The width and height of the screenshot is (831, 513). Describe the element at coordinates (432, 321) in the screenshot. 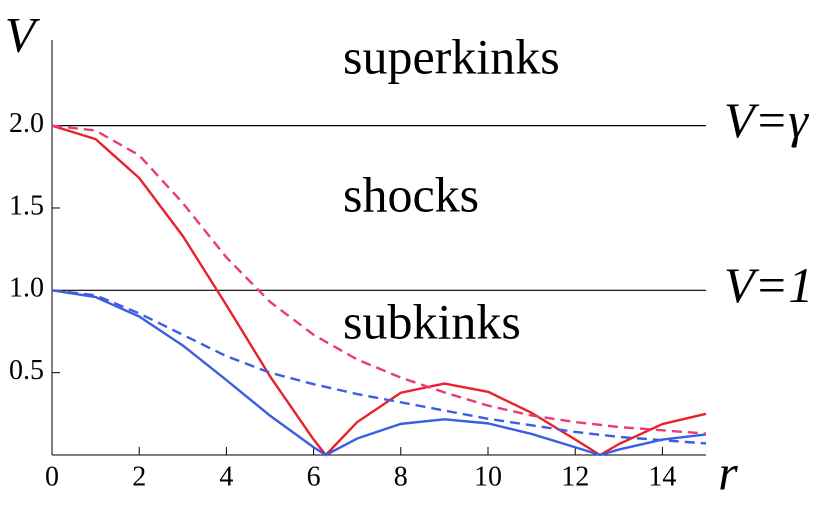

I see `region-label: subkinks` at that location.